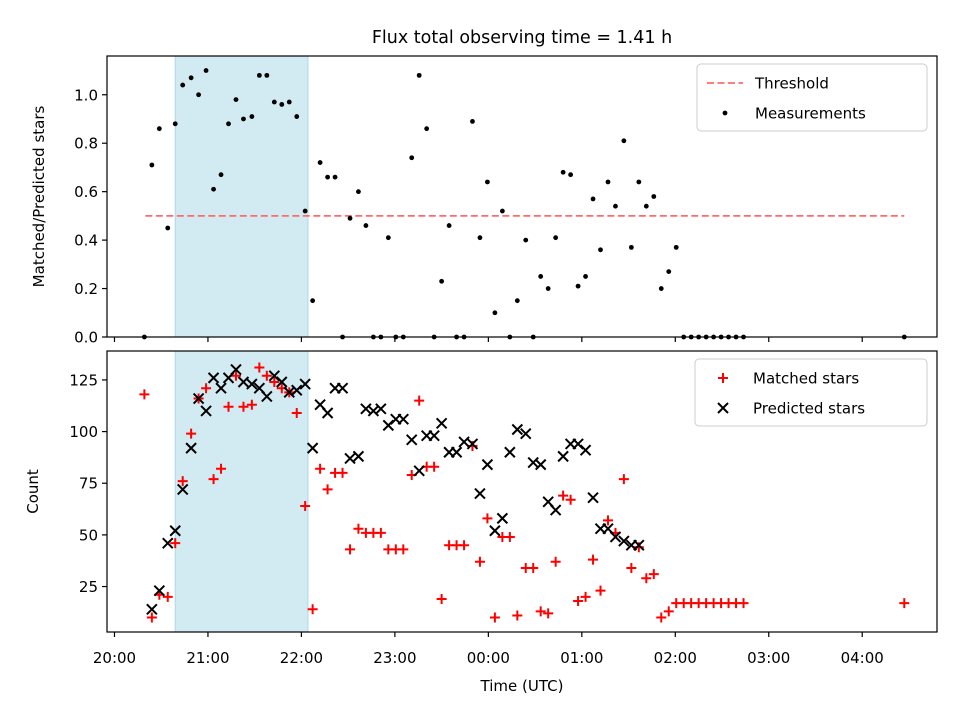 This screenshot has width=960, height=720. What do you see at coordinates (241, 196) in the screenshot?
I see `highlight-band-top` at bounding box center [241, 196].